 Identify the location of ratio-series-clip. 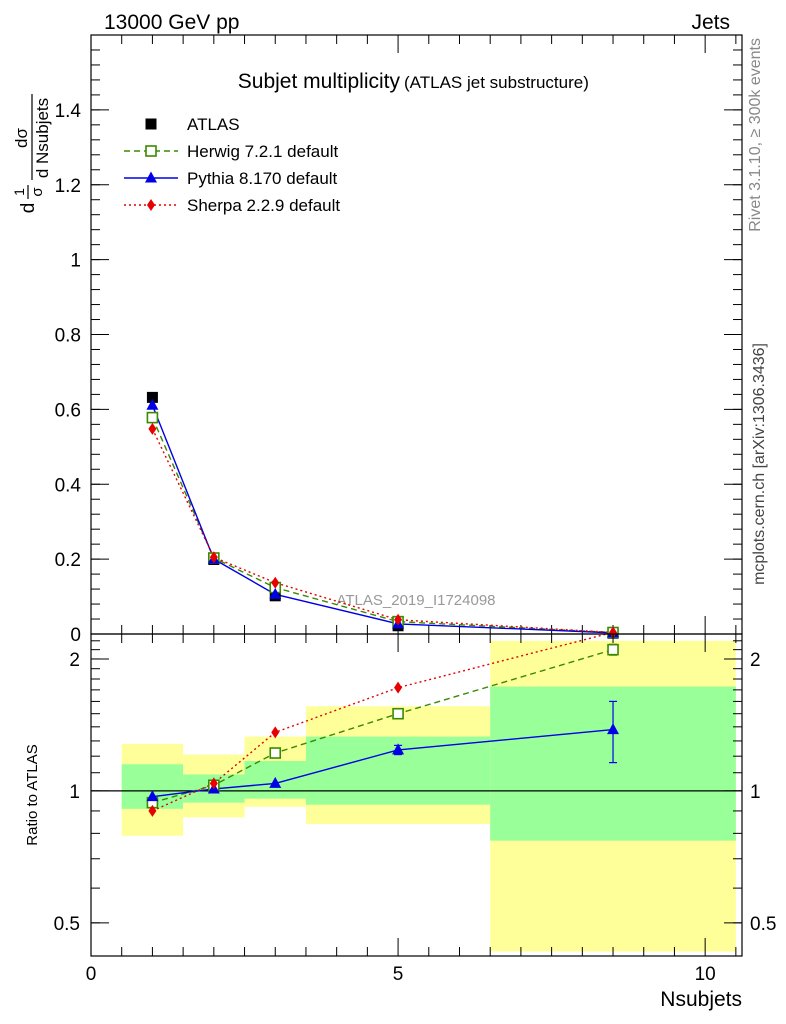
(383, 725).